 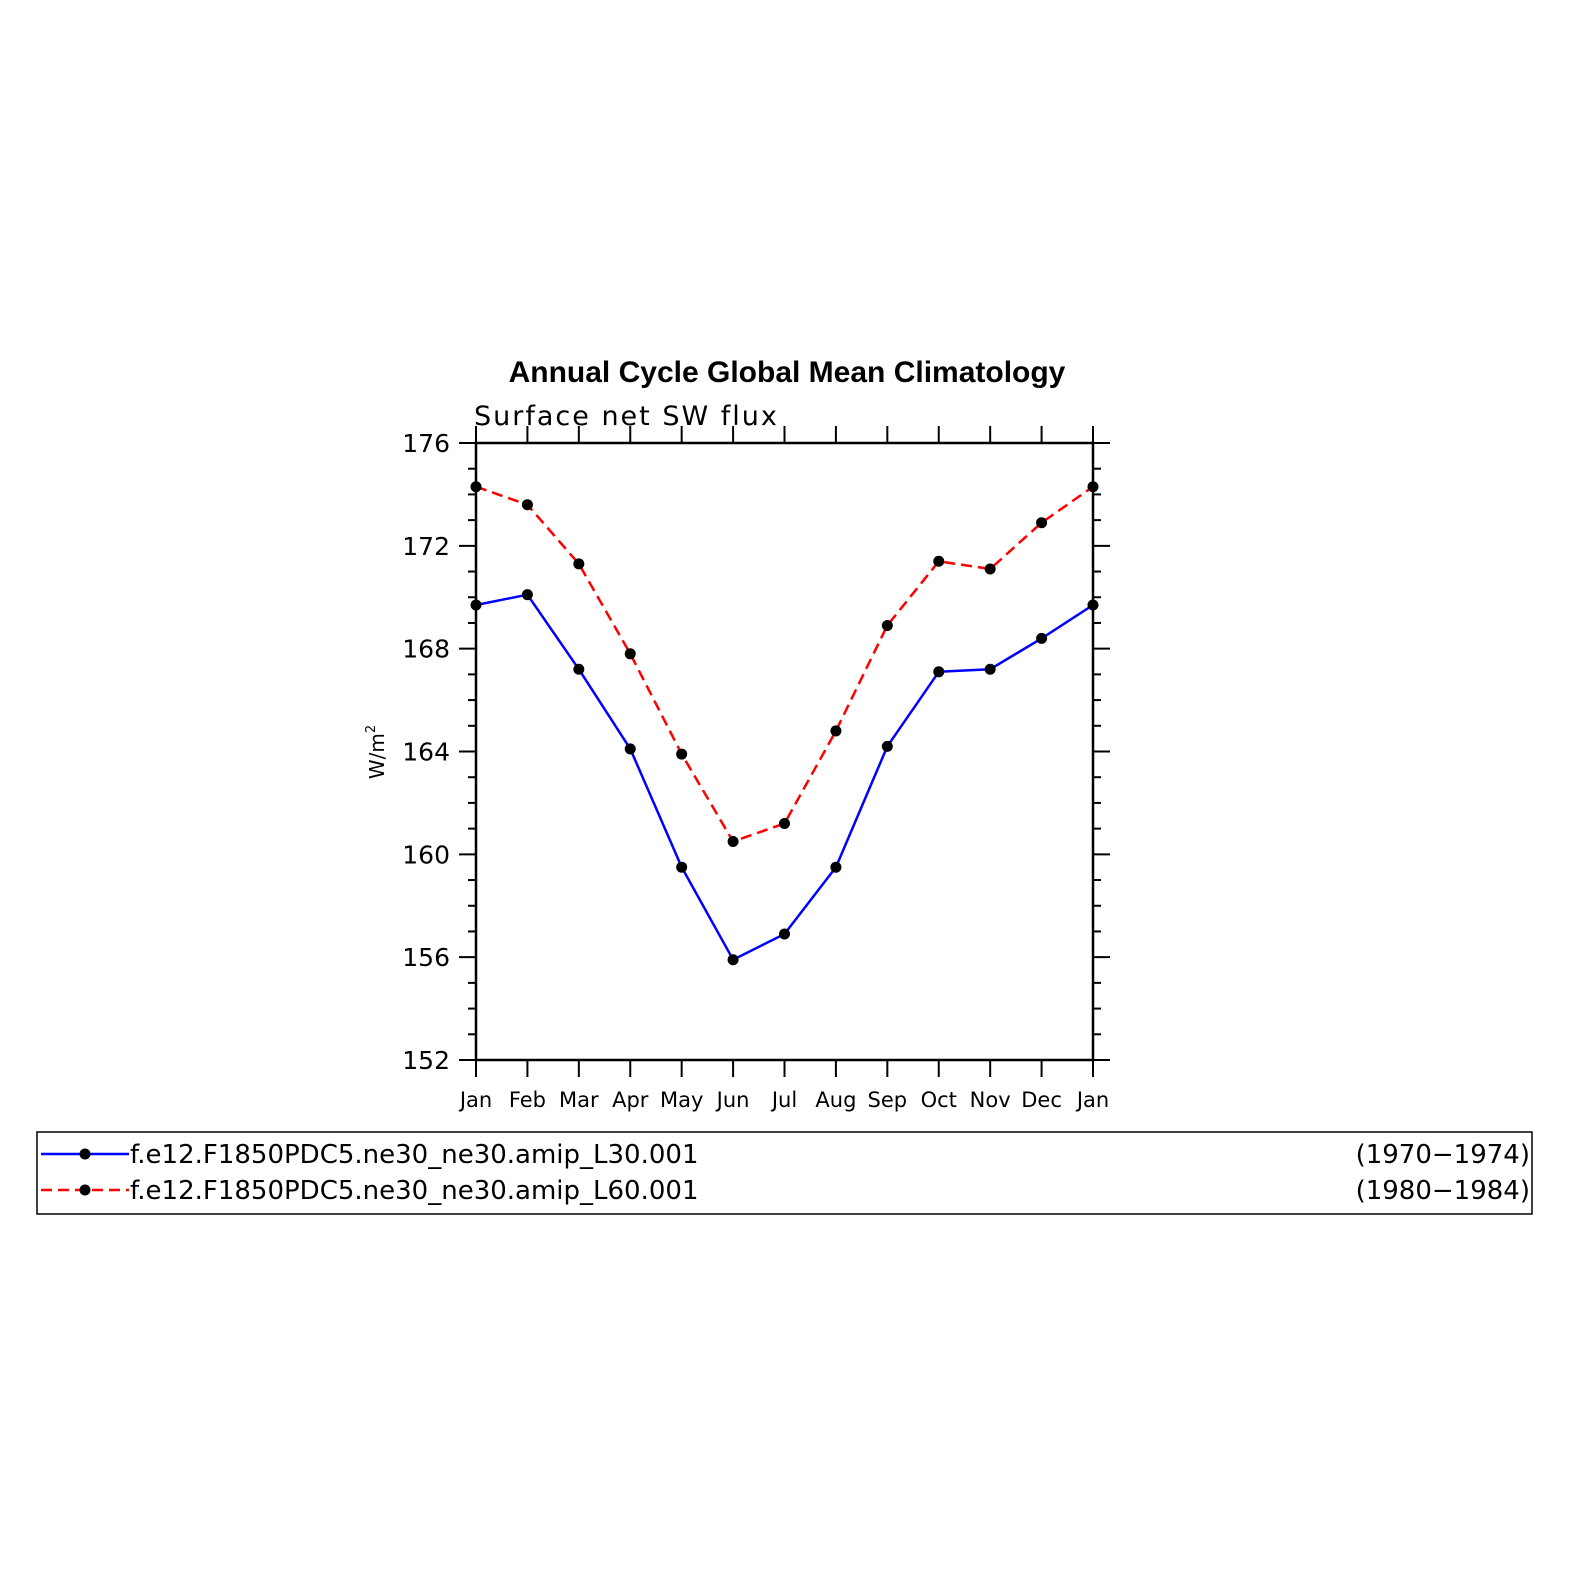 I want to click on y-axis-label: W/m, so click(x=377, y=756).